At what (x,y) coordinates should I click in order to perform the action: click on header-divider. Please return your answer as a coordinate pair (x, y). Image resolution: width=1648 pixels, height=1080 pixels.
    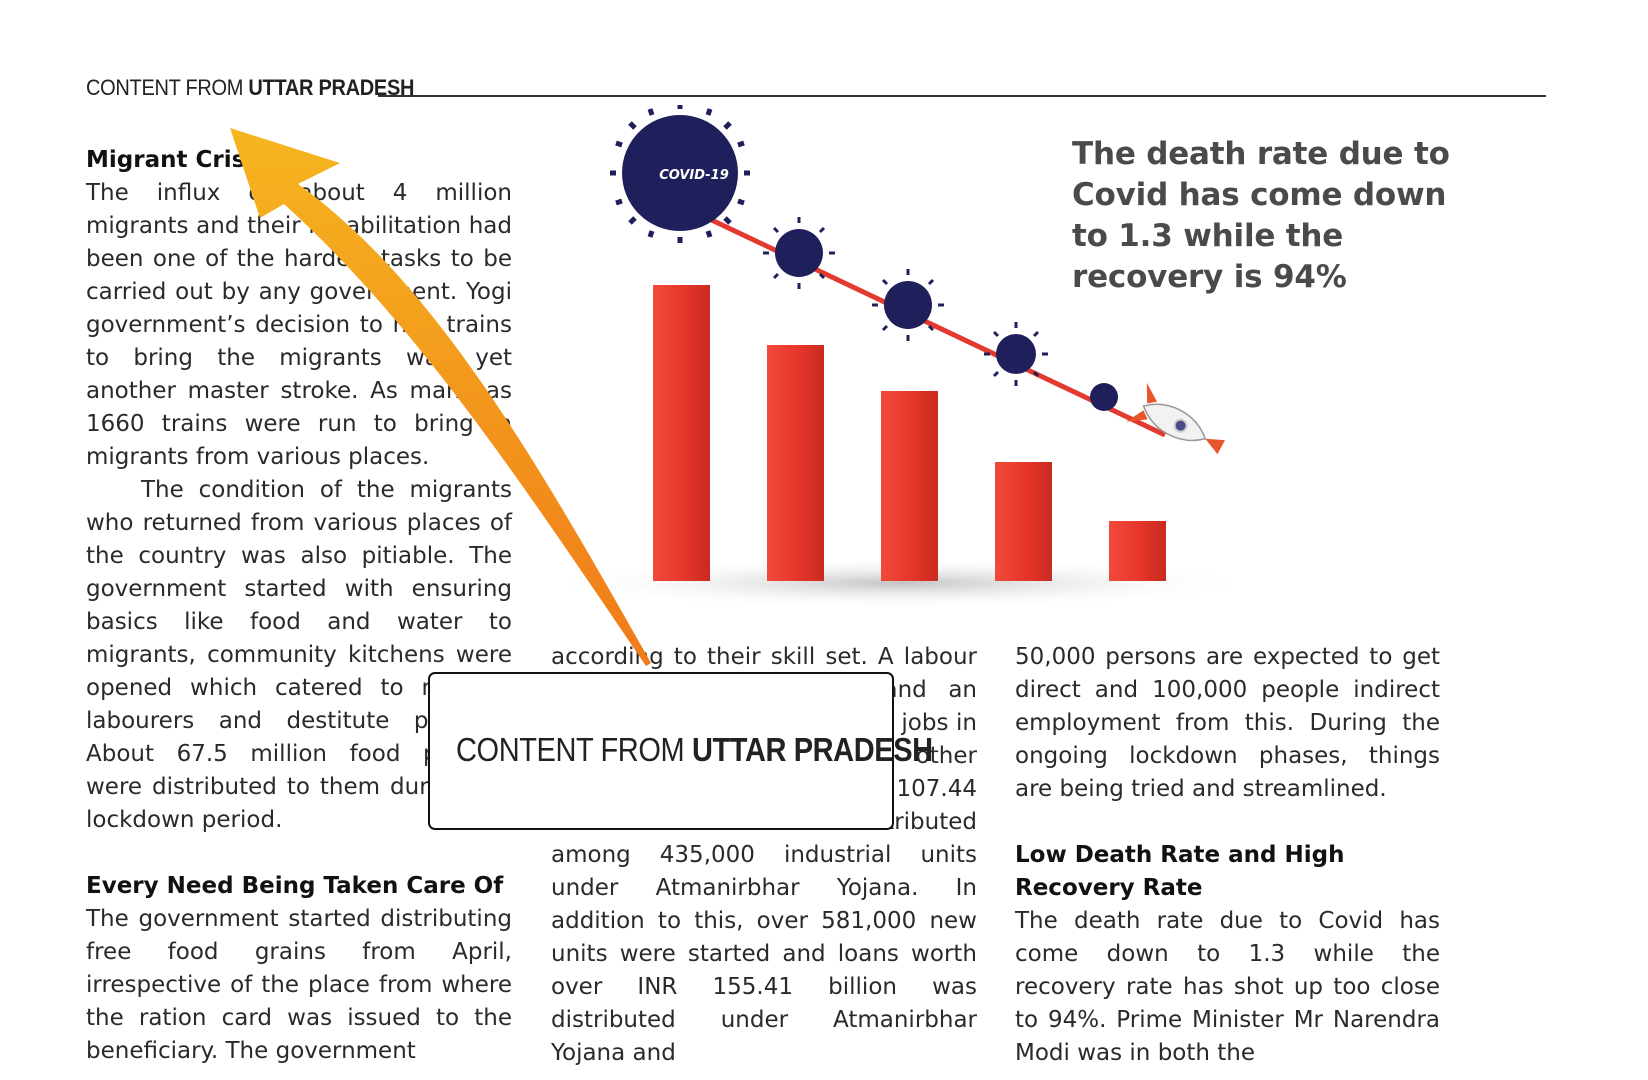
    Looking at the image, I should click on (962, 96).